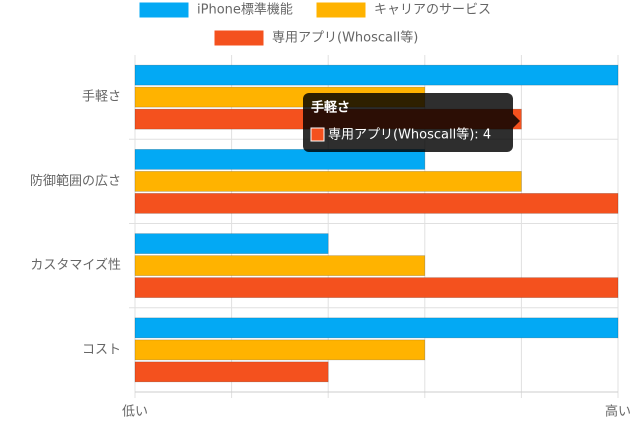 This screenshot has height=445, width=638. I want to click on tooltip-label: 専用アプリ(Whoscall等): 4, so click(409, 135).